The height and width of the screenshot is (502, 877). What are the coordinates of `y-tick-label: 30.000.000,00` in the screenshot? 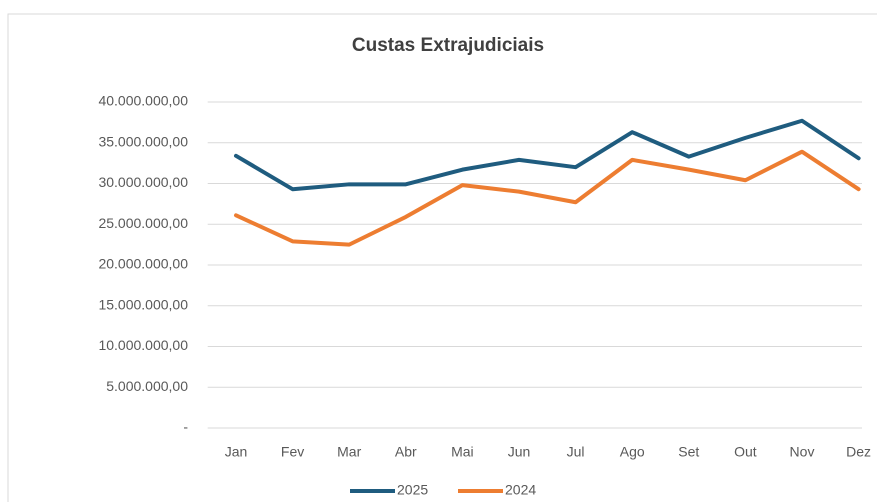 It's located at (143, 182).